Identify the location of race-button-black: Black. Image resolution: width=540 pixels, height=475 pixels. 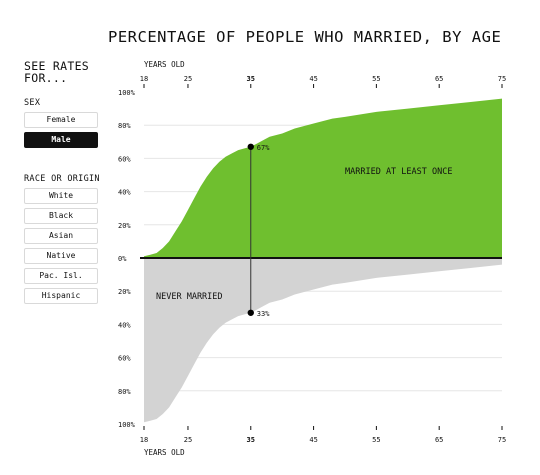
(61, 216).